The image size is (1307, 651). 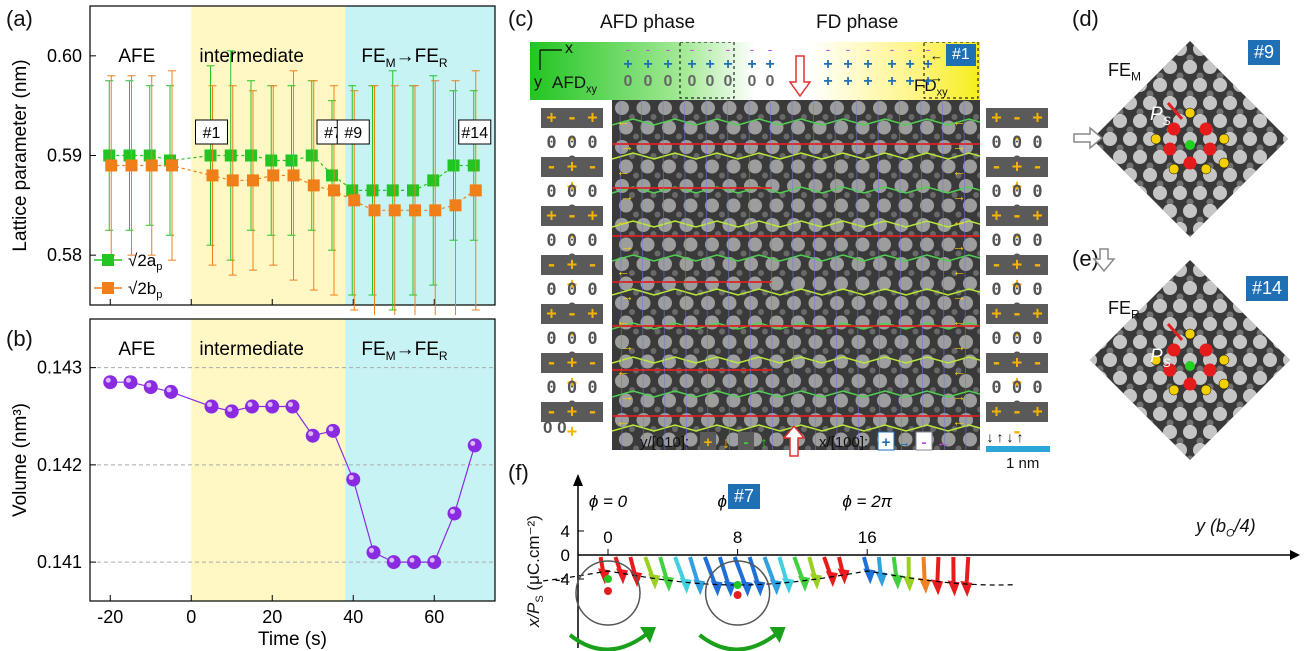 What do you see at coordinates (648, 22) in the screenshot?
I see `afd-phase-title: AFD phase` at bounding box center [648, 22].